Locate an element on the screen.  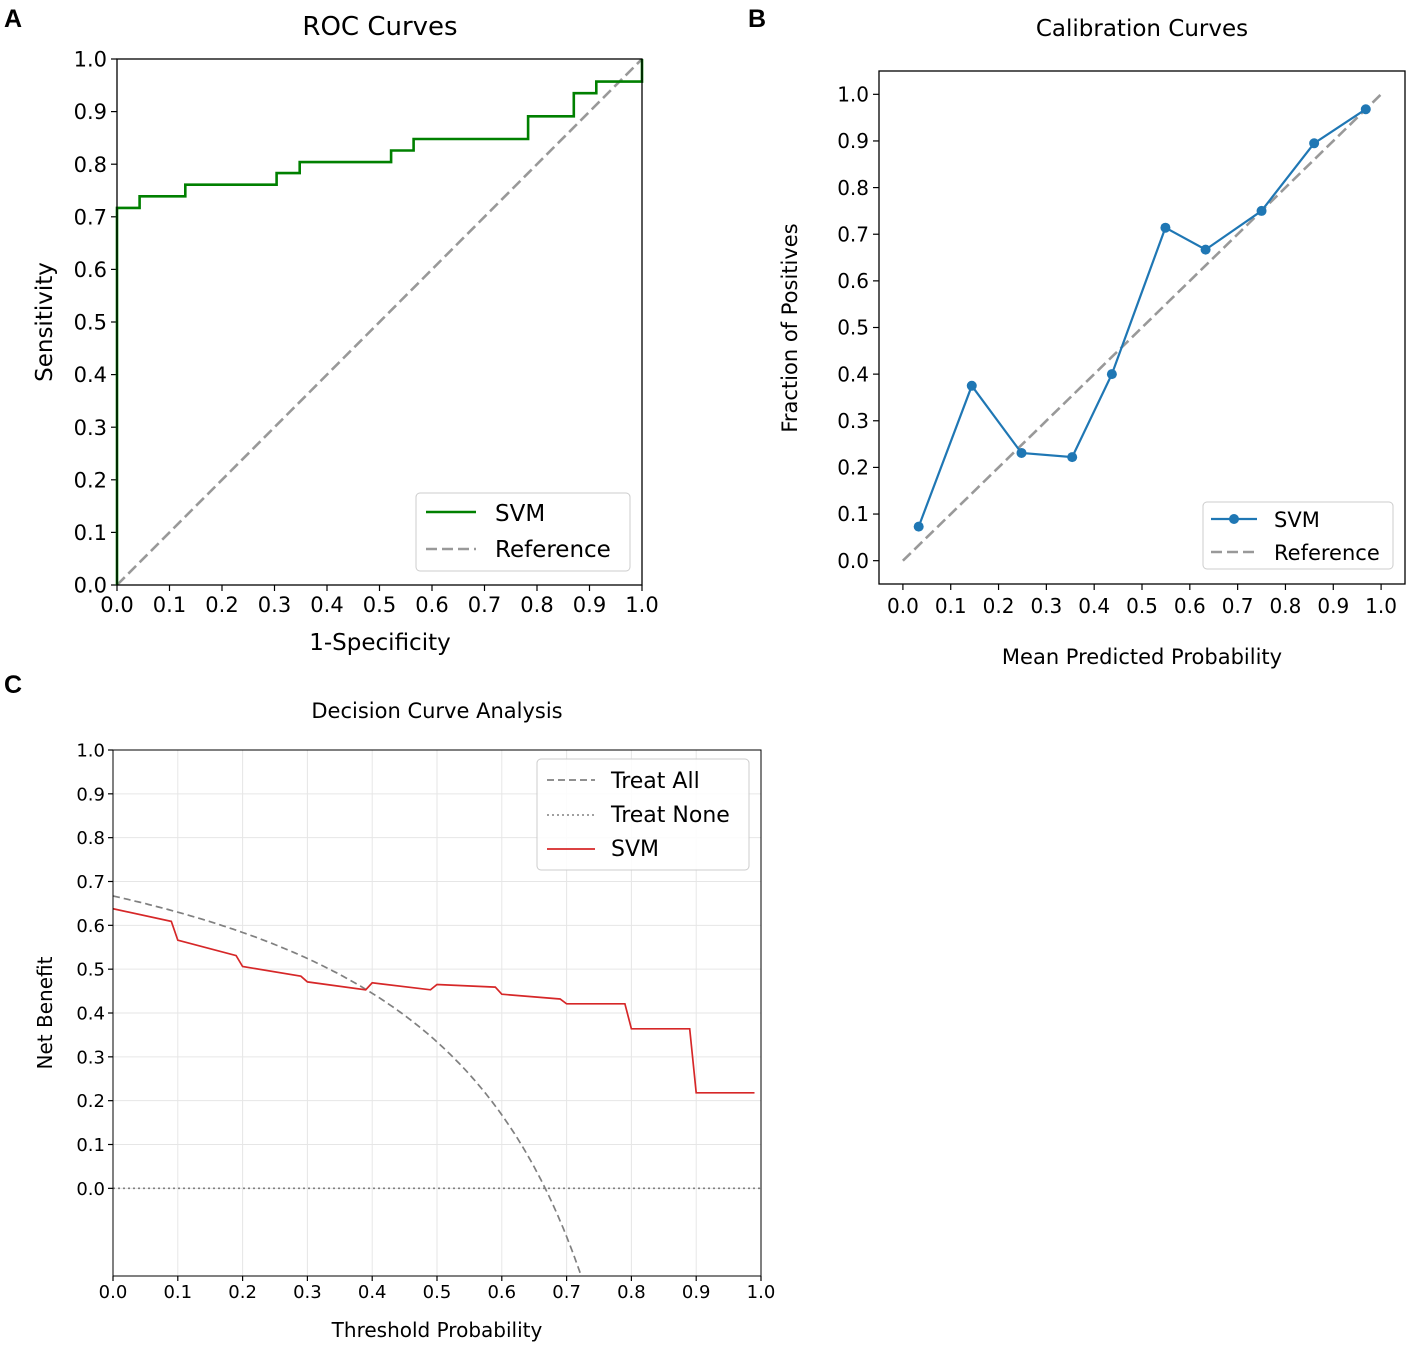
roc-x-tick-label: 0.3 is located at coordinates (274, 605).